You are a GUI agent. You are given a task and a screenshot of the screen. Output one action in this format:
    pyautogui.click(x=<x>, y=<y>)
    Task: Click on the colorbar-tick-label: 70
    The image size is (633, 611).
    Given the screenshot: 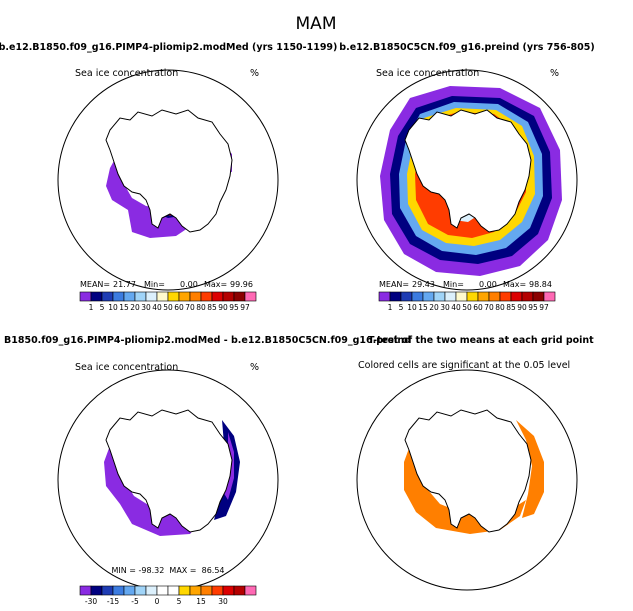 What is the action you would take?
    pyautogui.click(x=190, y=307)
    